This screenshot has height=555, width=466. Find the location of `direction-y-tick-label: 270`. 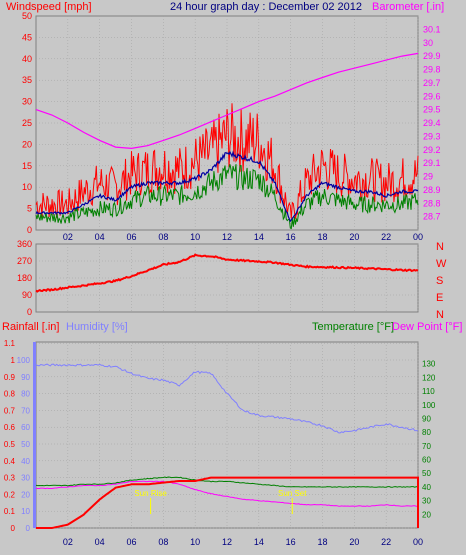

direction-y-tick-label: 270 is located at coordinates (24, 261).